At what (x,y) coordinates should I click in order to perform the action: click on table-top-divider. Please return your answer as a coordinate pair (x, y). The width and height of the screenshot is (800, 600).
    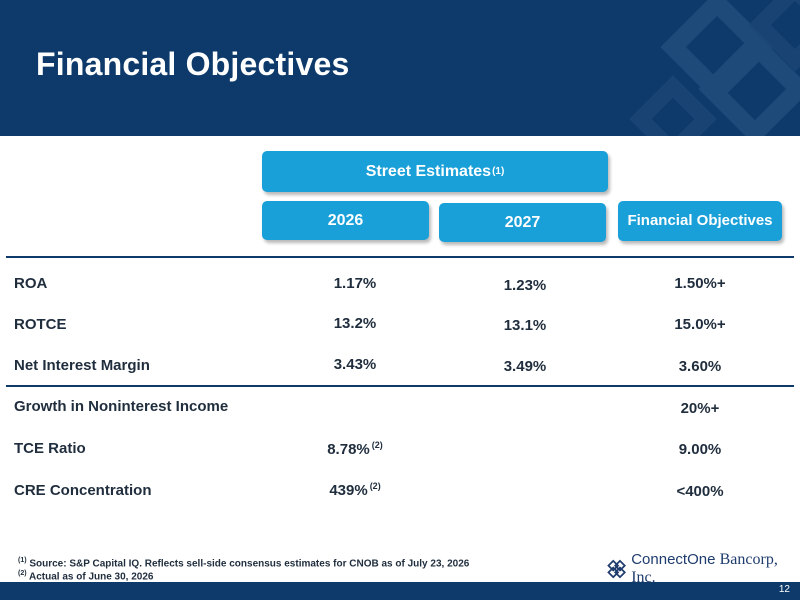
    Looking at the image, I should click on (400, 257).